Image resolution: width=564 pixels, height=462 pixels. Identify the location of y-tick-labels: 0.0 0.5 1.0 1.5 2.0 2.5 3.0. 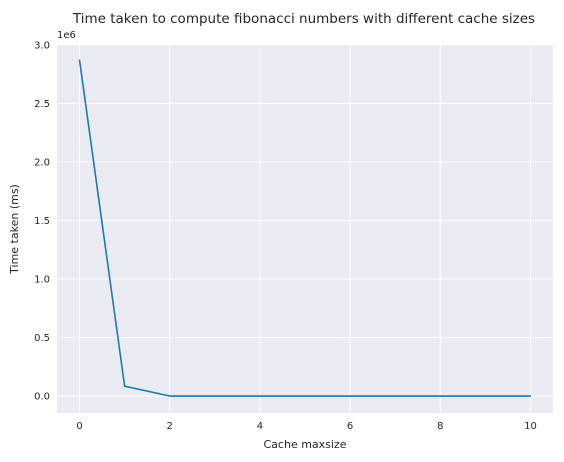
(42, 222).